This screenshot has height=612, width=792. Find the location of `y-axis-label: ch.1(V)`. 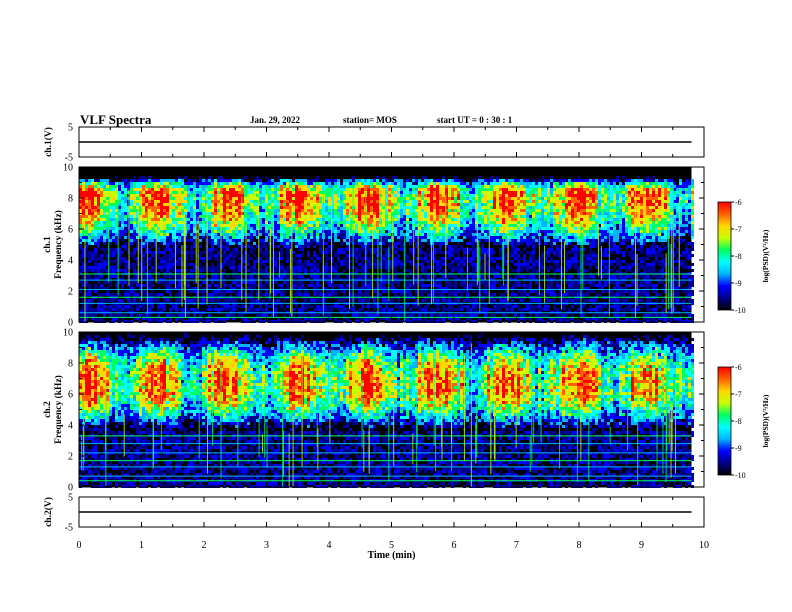

y-axis-label: ch.1(V) is located at coordinates (48, 142).